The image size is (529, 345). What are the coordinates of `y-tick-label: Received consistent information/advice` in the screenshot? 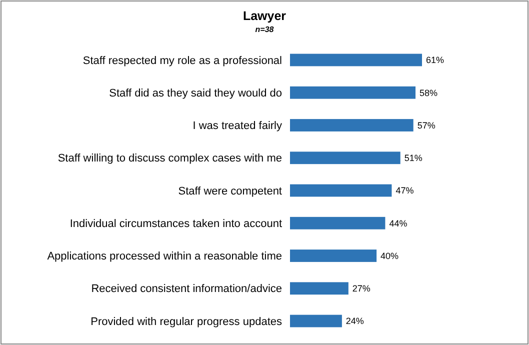 It's located at (186, 289).